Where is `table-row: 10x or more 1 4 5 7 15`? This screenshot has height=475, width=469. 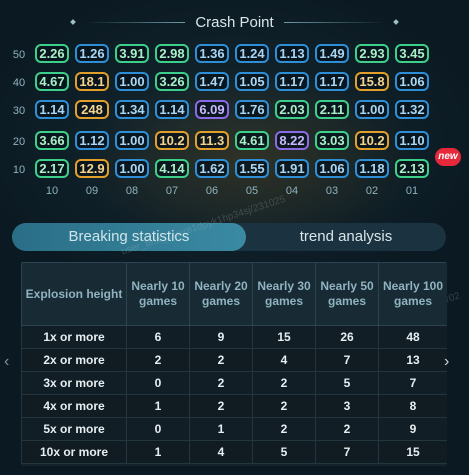 table-row: 10x or more 1 4 5 7 15 is located at coordinates (235, 452).